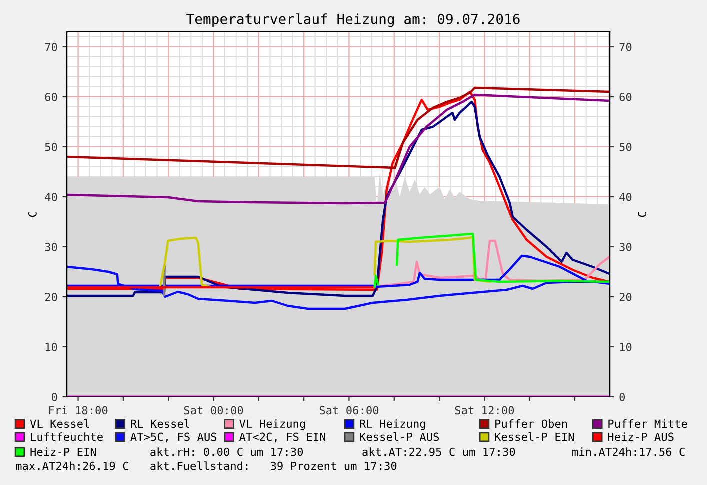 The image size is (707, 485). Describe the element at coordinates (72, 466) in the screenshot. I see `text: max.AT24h:26.19 C` at that location.